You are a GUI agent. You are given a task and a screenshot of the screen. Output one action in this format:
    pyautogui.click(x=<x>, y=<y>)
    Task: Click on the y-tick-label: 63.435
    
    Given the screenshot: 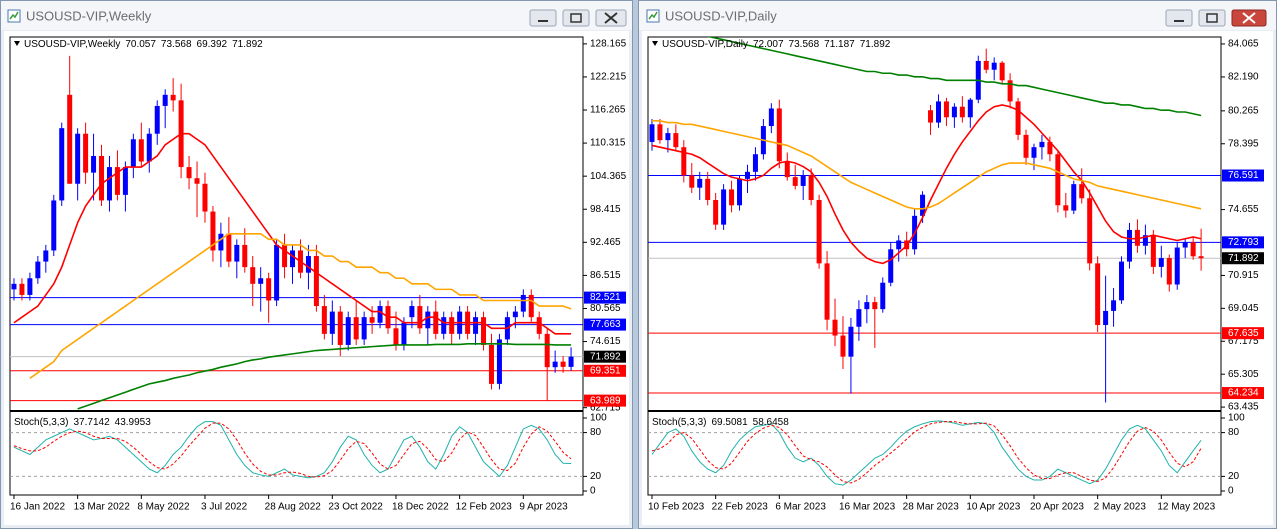 What is the action you would take?
    pyautogui.click(x=1243, y=407)
    